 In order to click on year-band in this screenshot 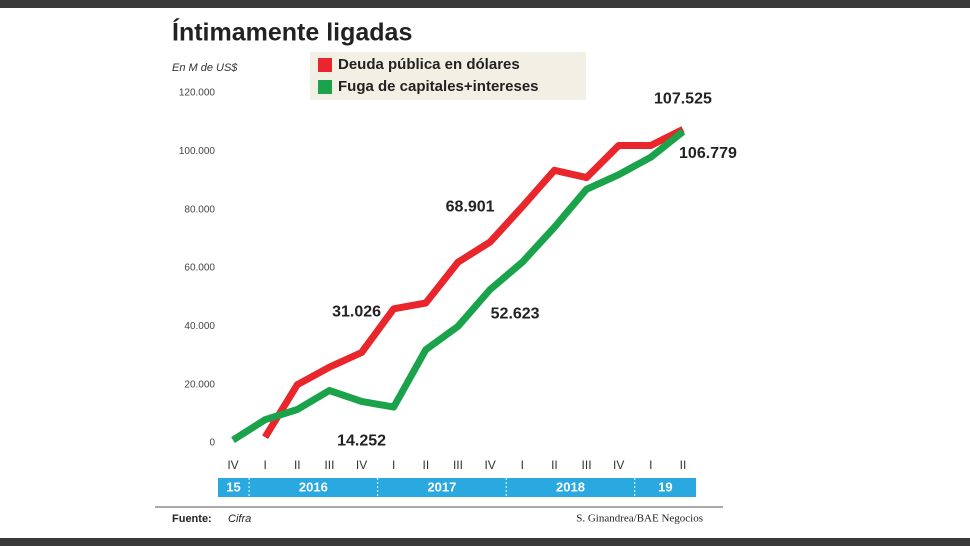, I will do `click(457, 487)`.